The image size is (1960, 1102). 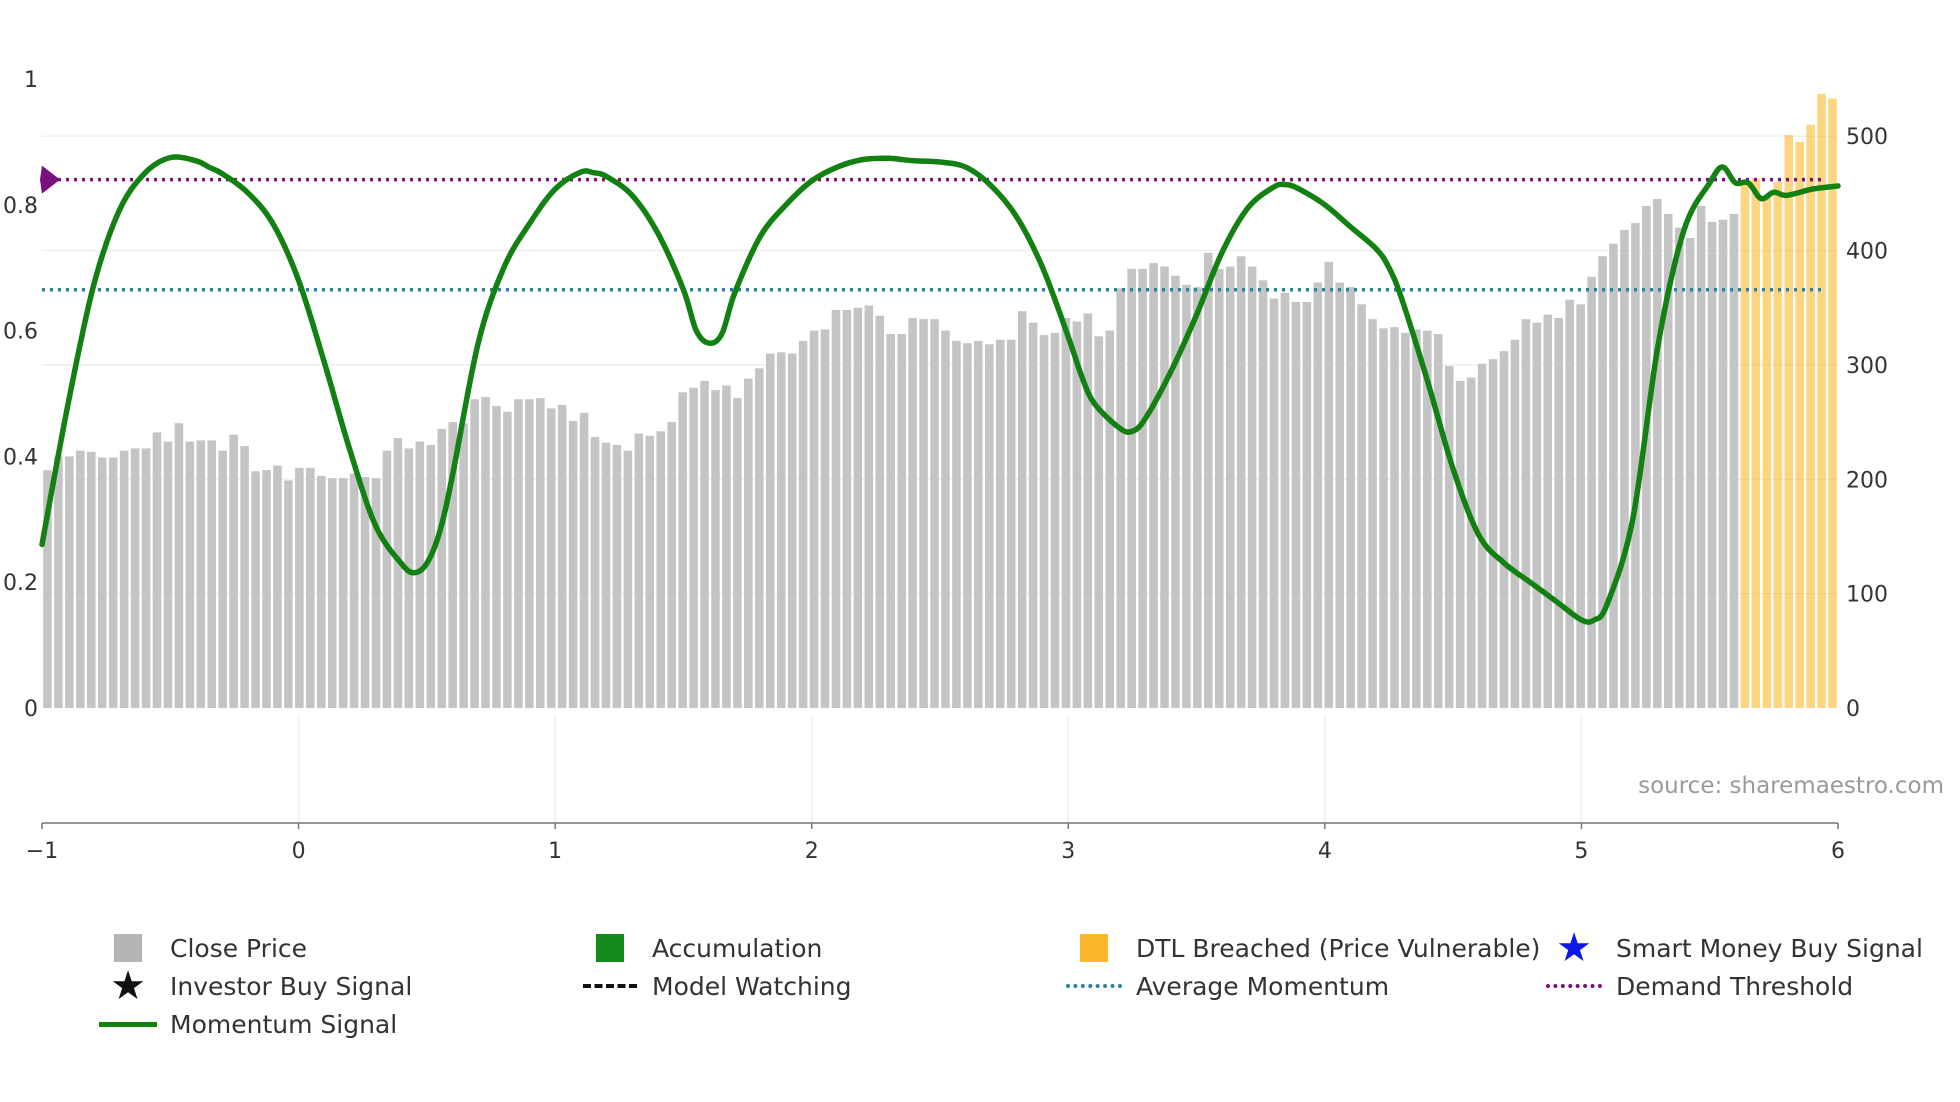 What do you see at coordinates (1325, 851) in the screenshot?
I see `x-tick-label: 4` at bounding box center [1325, 851].